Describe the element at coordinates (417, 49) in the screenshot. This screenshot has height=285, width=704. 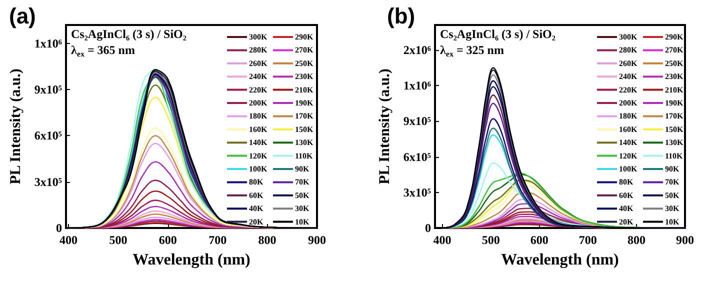
I see `y-tick-label: 2x10⁶` at that location.